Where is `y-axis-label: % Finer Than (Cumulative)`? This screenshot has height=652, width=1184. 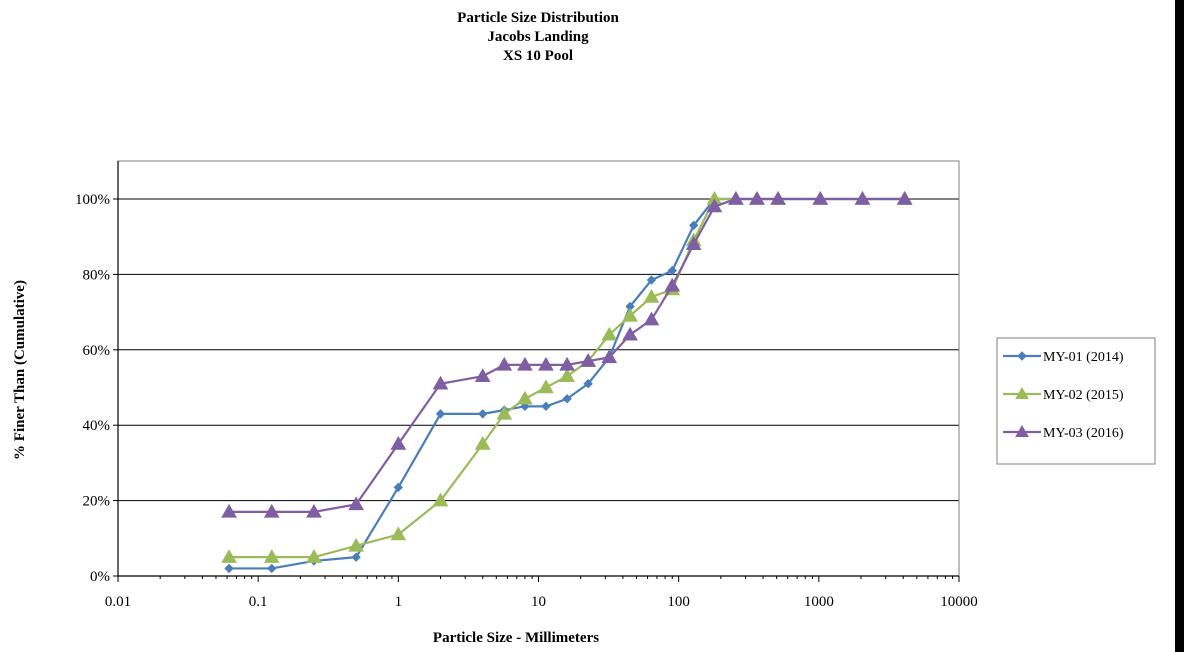 y-axis-label: % Finer Than (Cumulative) is located at coordinates (20, 370).